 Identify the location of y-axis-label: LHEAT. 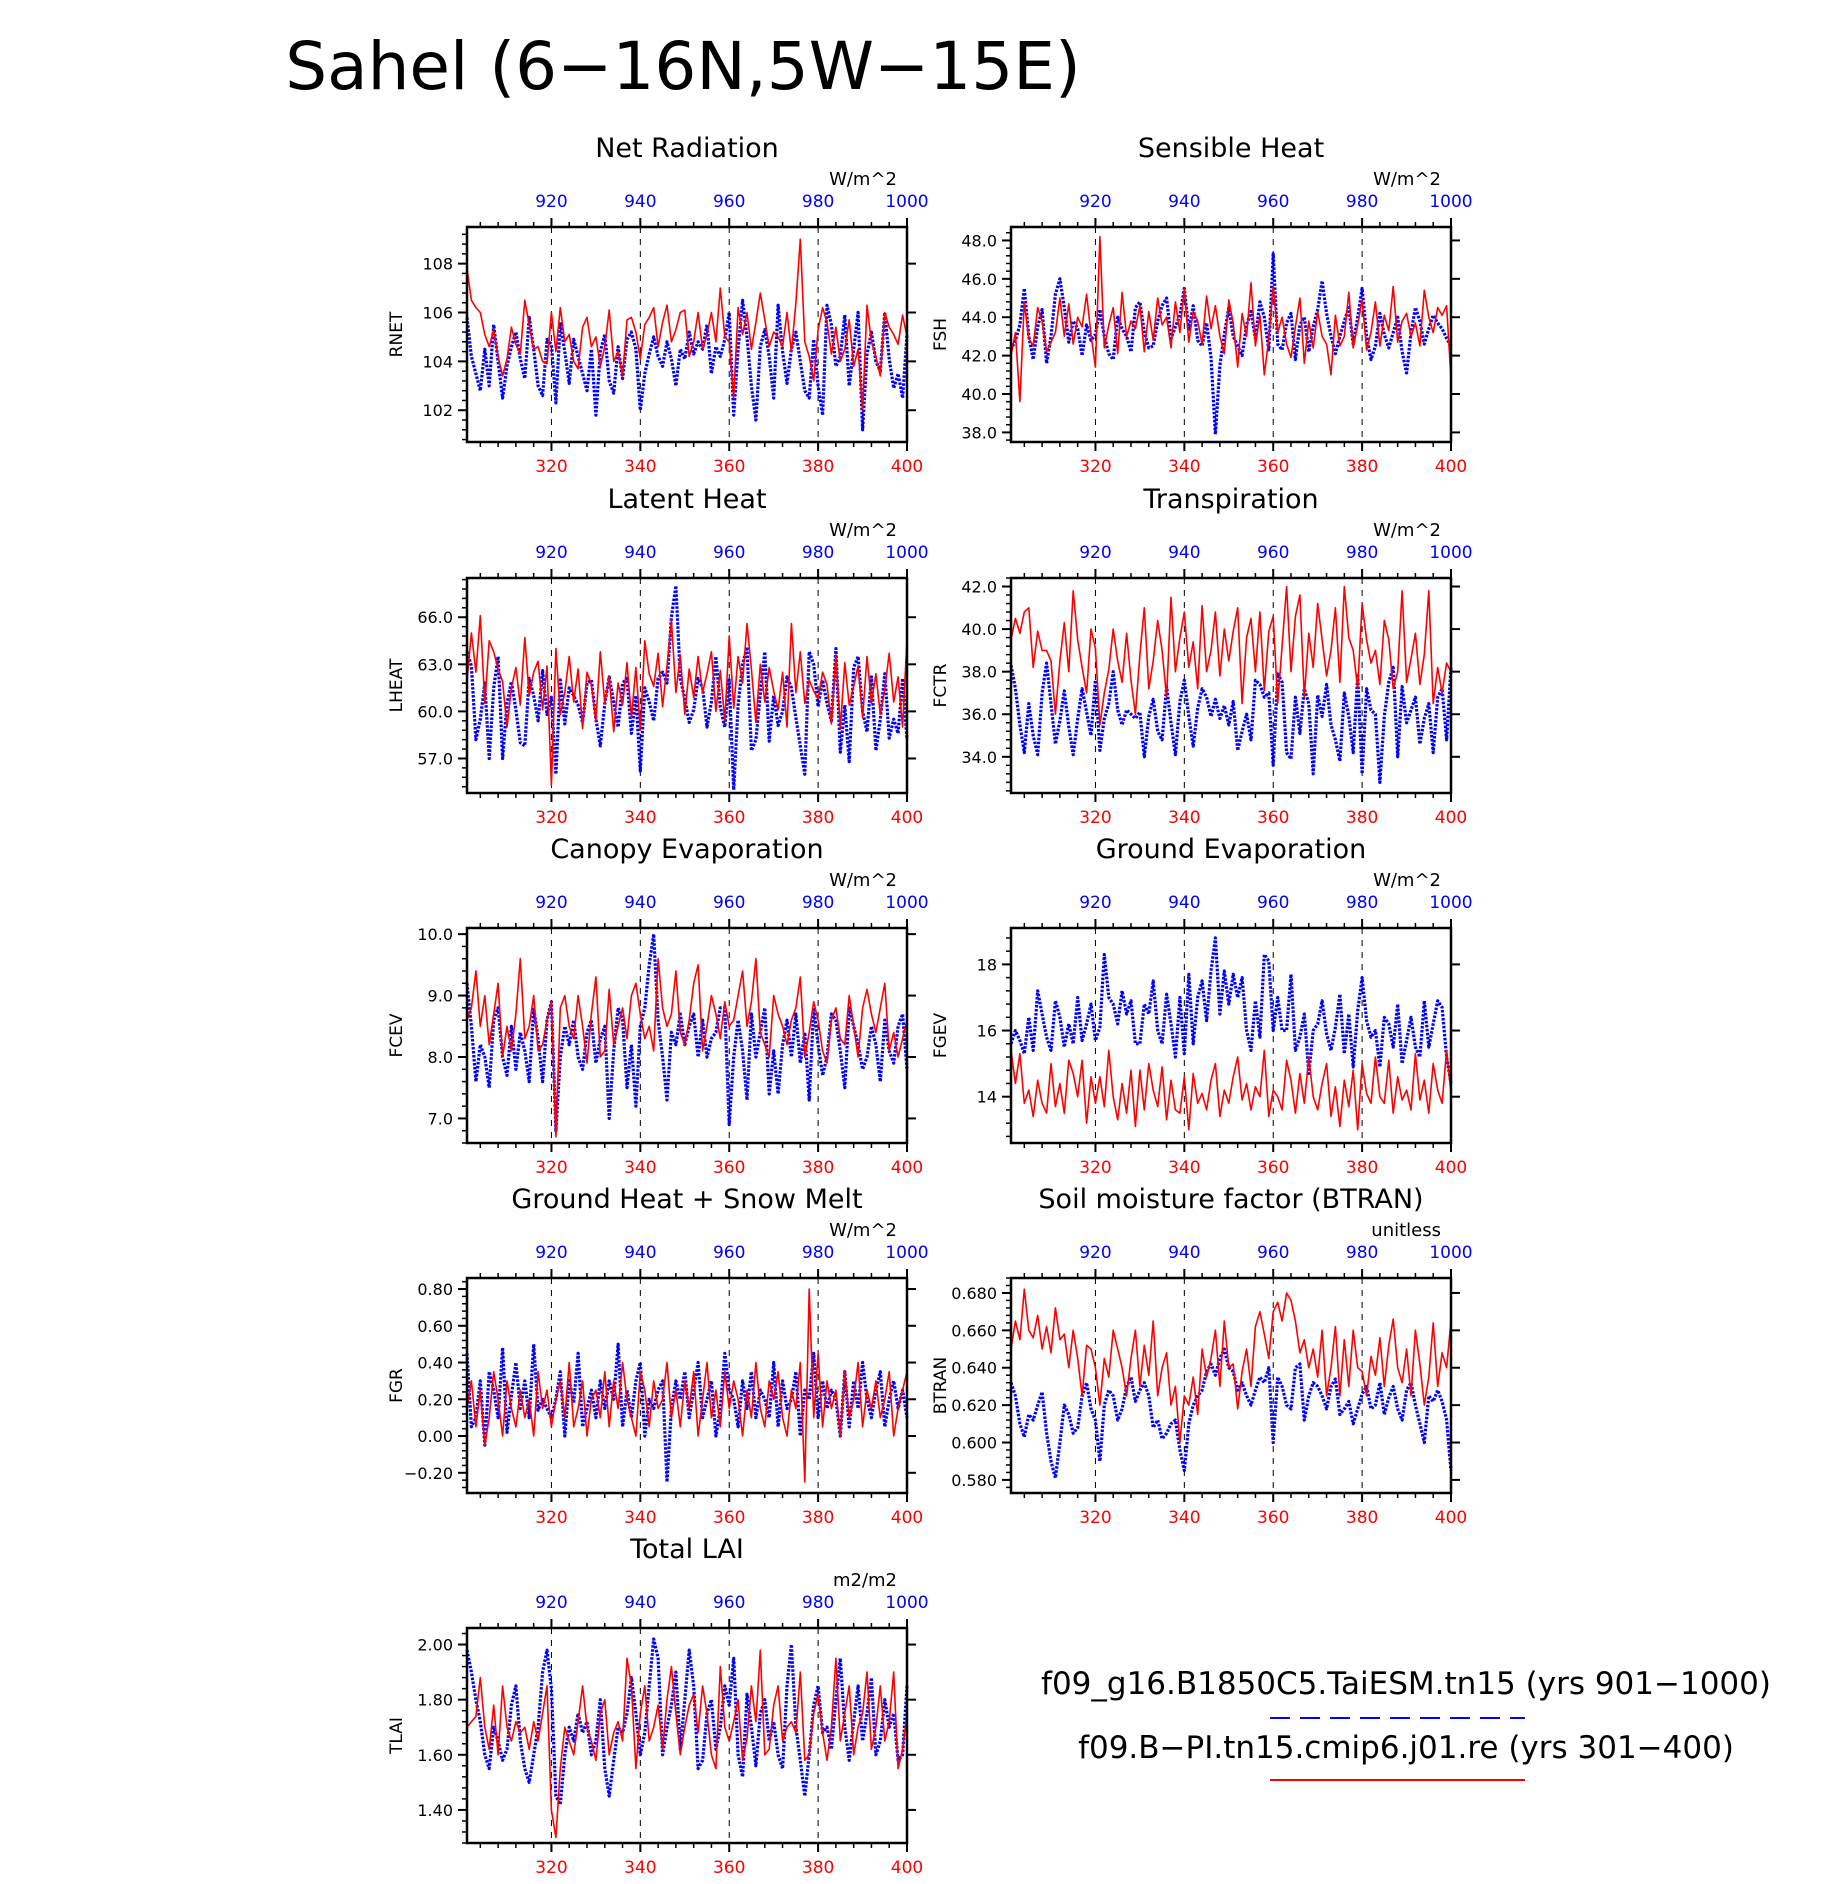
(397, 685).